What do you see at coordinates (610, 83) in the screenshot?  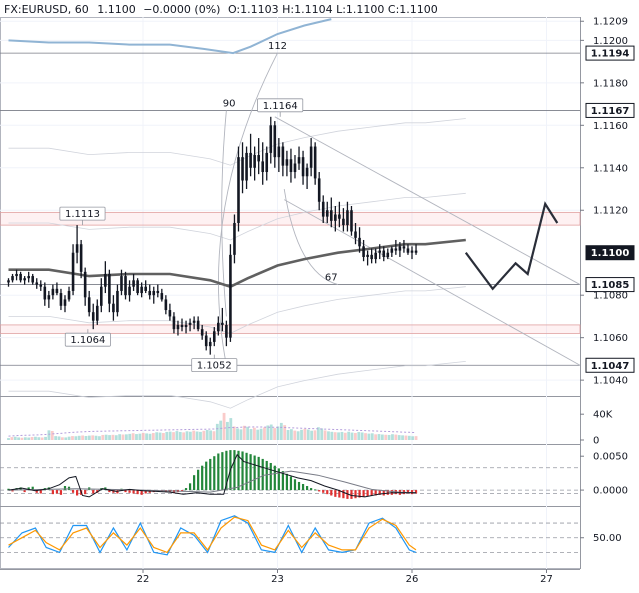 I see `price-tick-label: 1.1180` at bounding box center [610, 83].